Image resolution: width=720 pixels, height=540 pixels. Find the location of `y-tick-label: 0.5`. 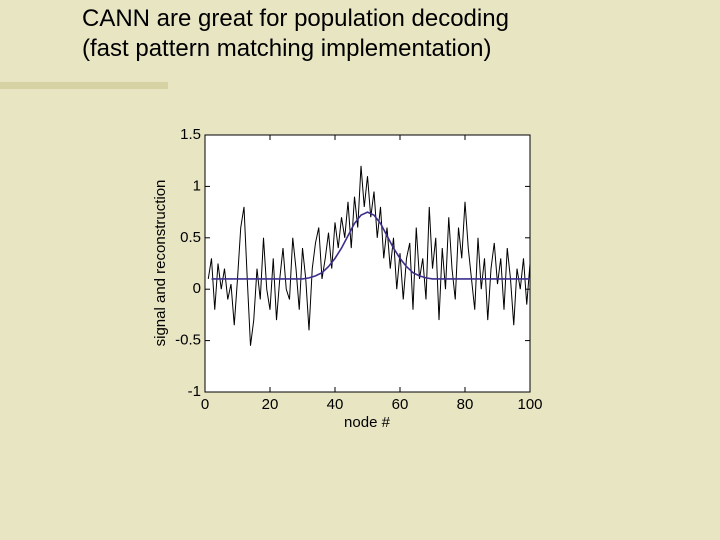

y-tick-label: 0.5 is located at coordinates (190, 237).